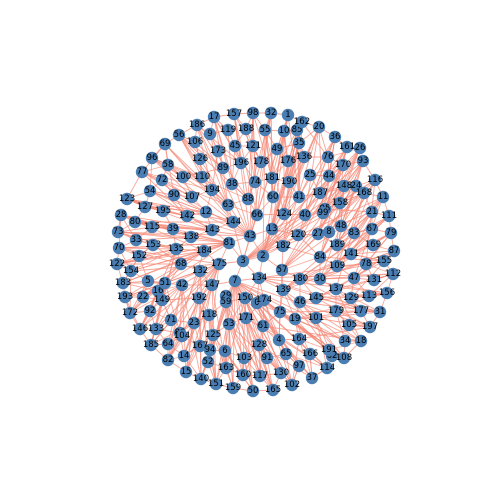  What do you see at coordinates (213, 335) in the screenshot?
I see `node-label: 125` at bounding box center [213, 335].